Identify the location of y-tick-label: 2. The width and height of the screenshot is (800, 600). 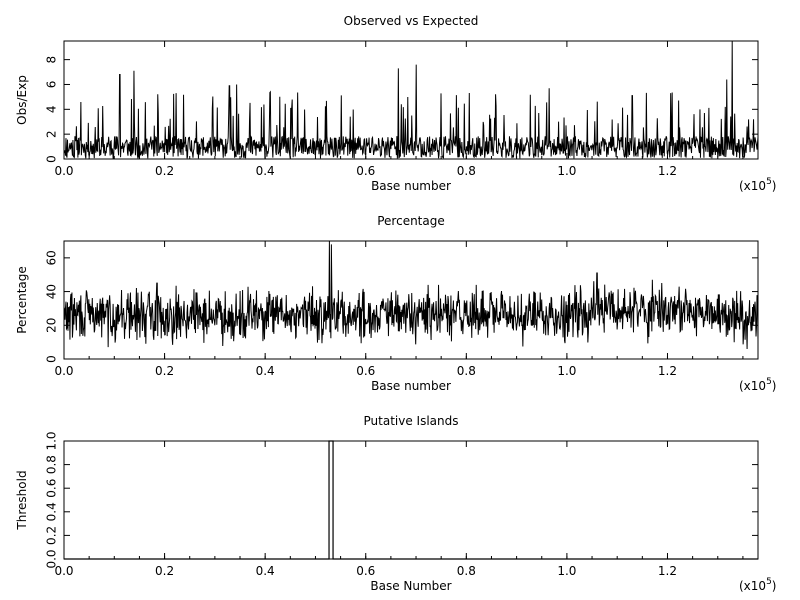
(52, 134).